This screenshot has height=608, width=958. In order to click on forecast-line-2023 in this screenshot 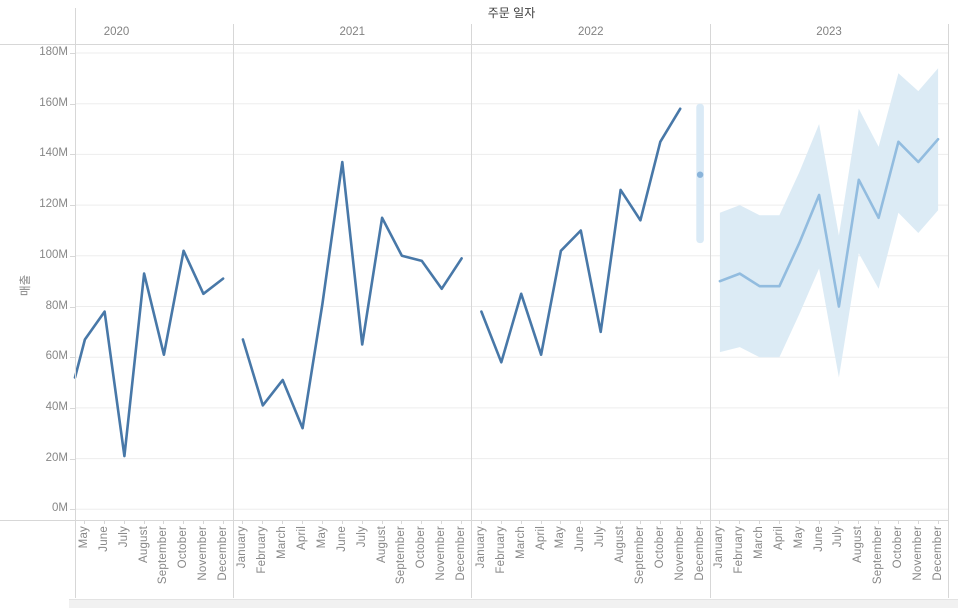, I will do `click(829, 222)`.